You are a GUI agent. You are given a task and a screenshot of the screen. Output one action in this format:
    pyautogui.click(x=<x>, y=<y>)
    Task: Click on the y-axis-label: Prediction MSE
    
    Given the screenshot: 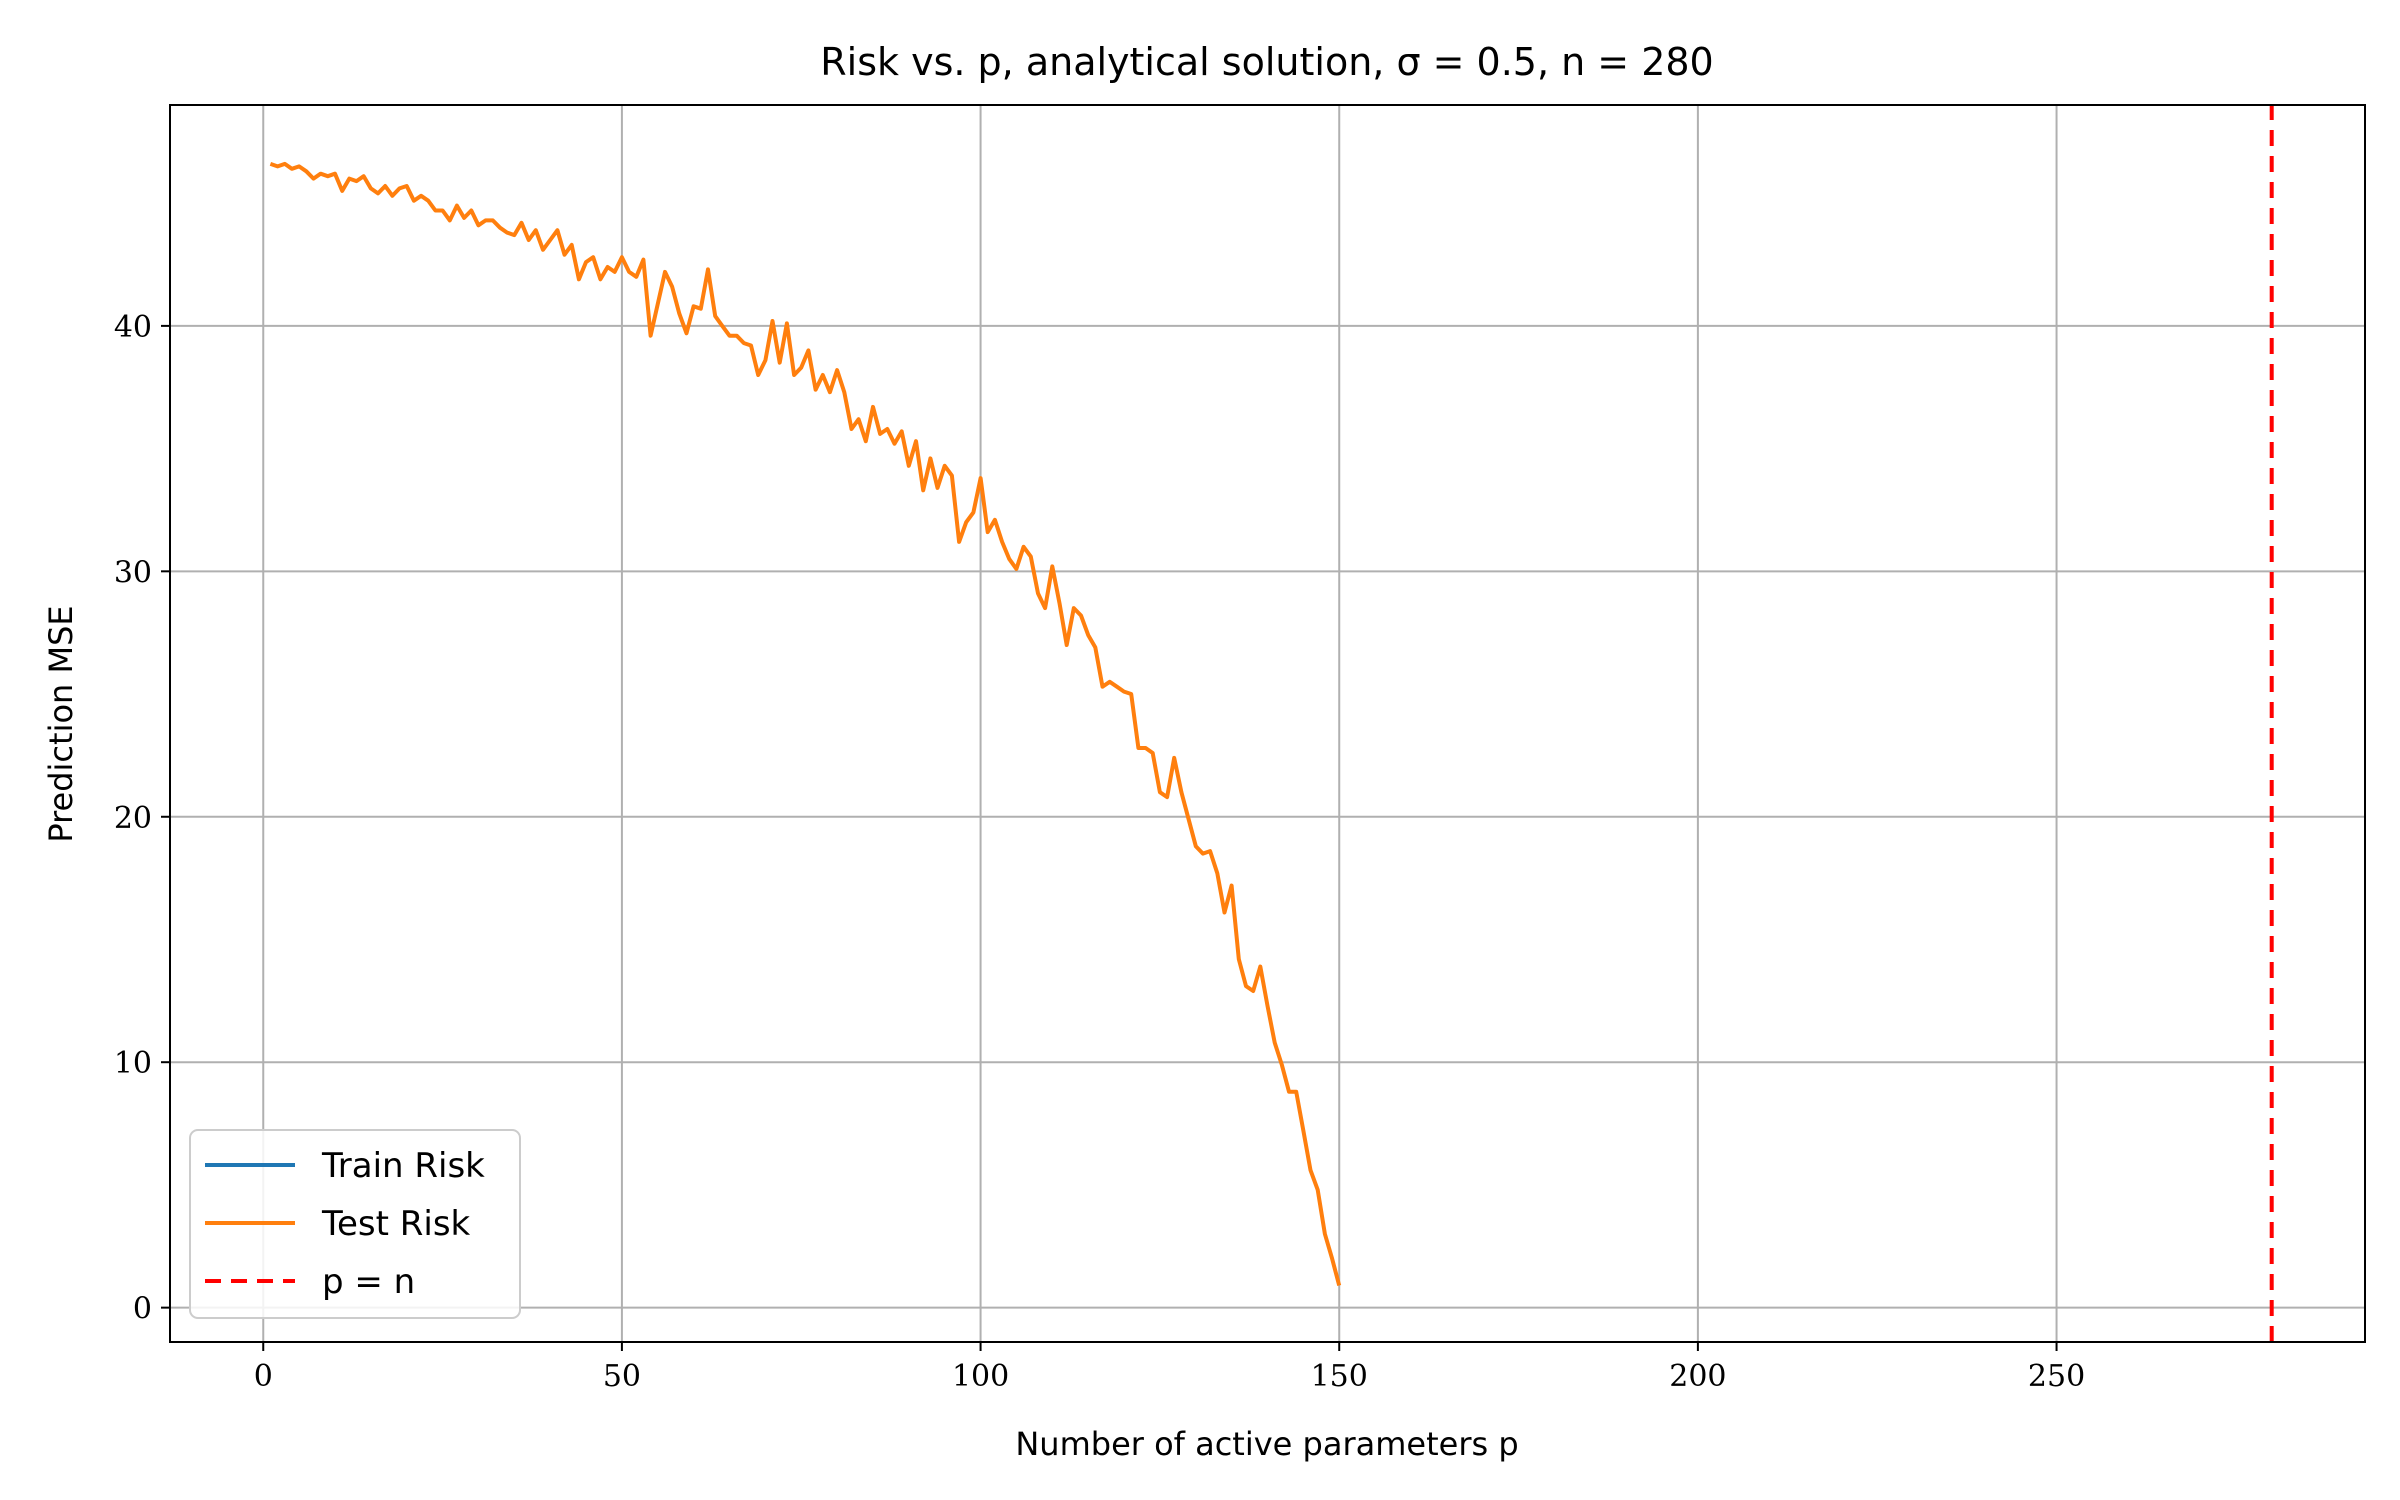 What is the action you would take?
    pyautogui.click(x=61, y=723)
    